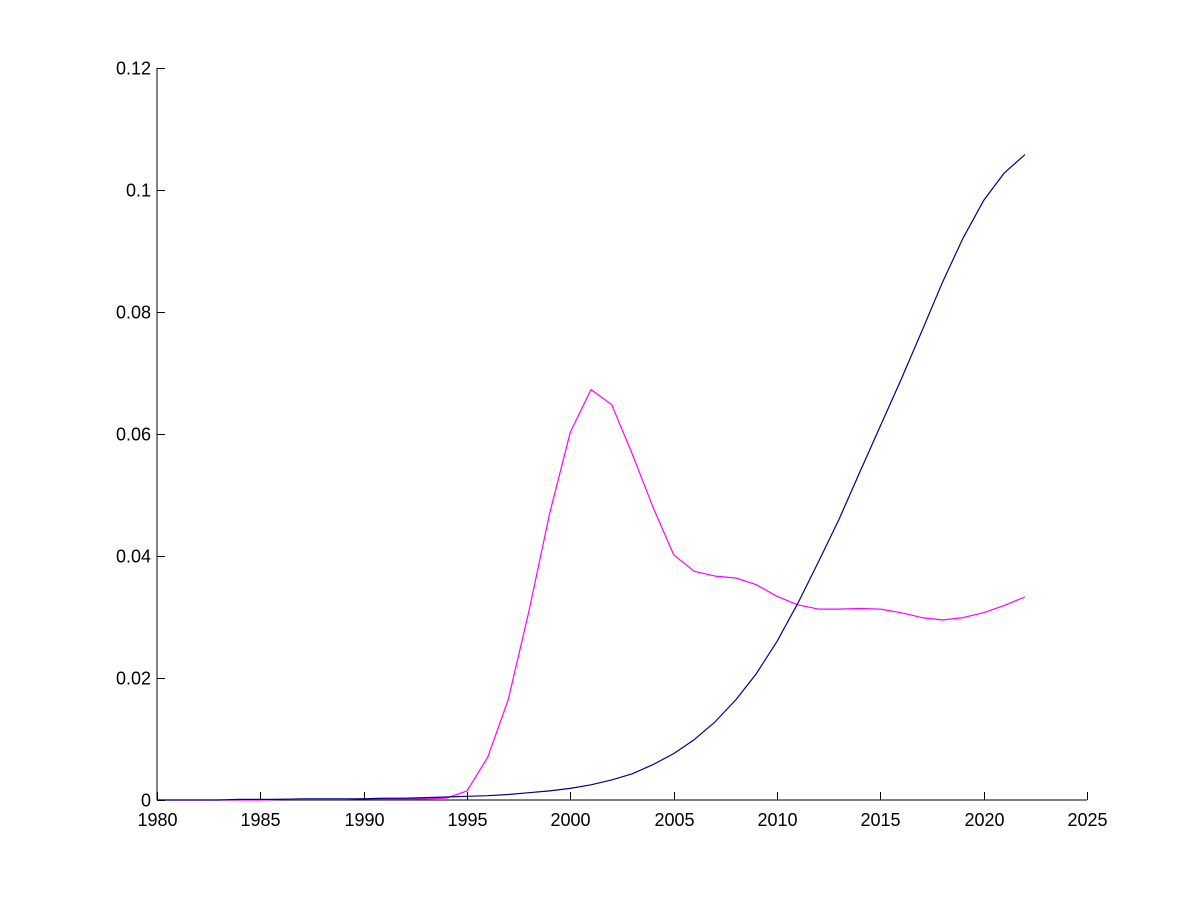 The width and height of the screenshot is (1200, 900). Describe the element at coordinates (133, 435) in the screenshot. I see `y-tick-label: 0.06` at that location.